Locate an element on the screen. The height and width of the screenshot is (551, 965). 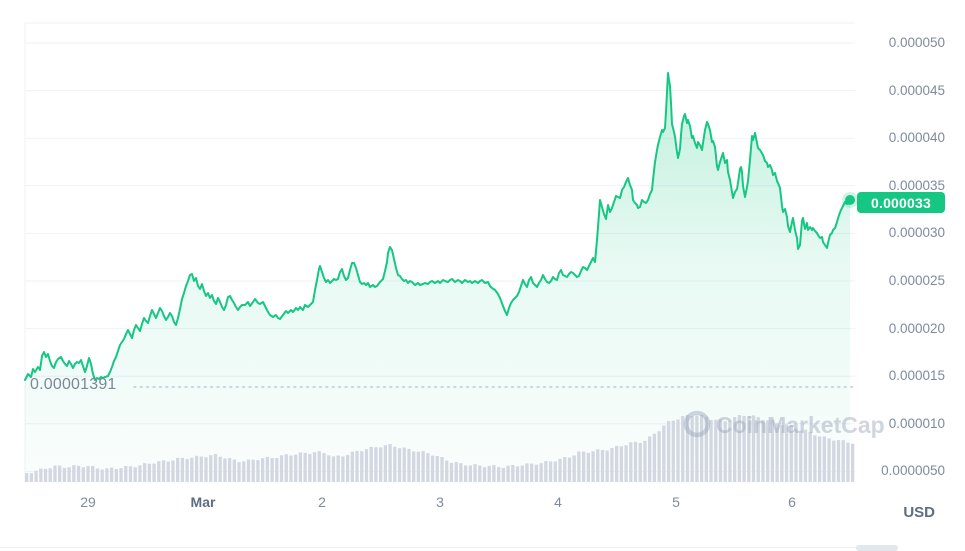
volume-bars is located at coordinates (440, 448).